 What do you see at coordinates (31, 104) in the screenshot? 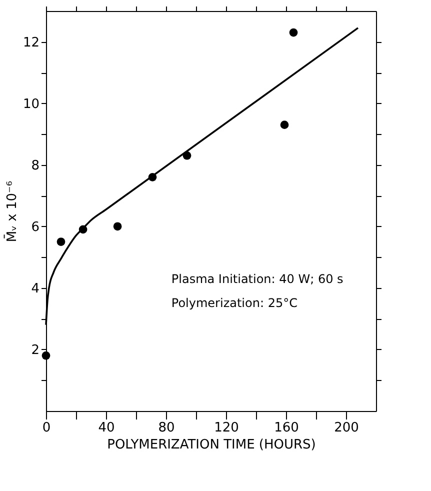
I see `y-tick-label: 10` at bounding box center [31, 104].